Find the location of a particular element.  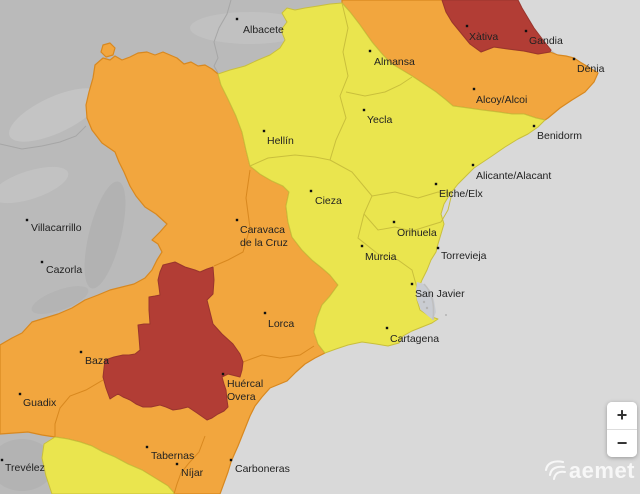

city-label-baza: Baza is located at coordinates (97, 361).